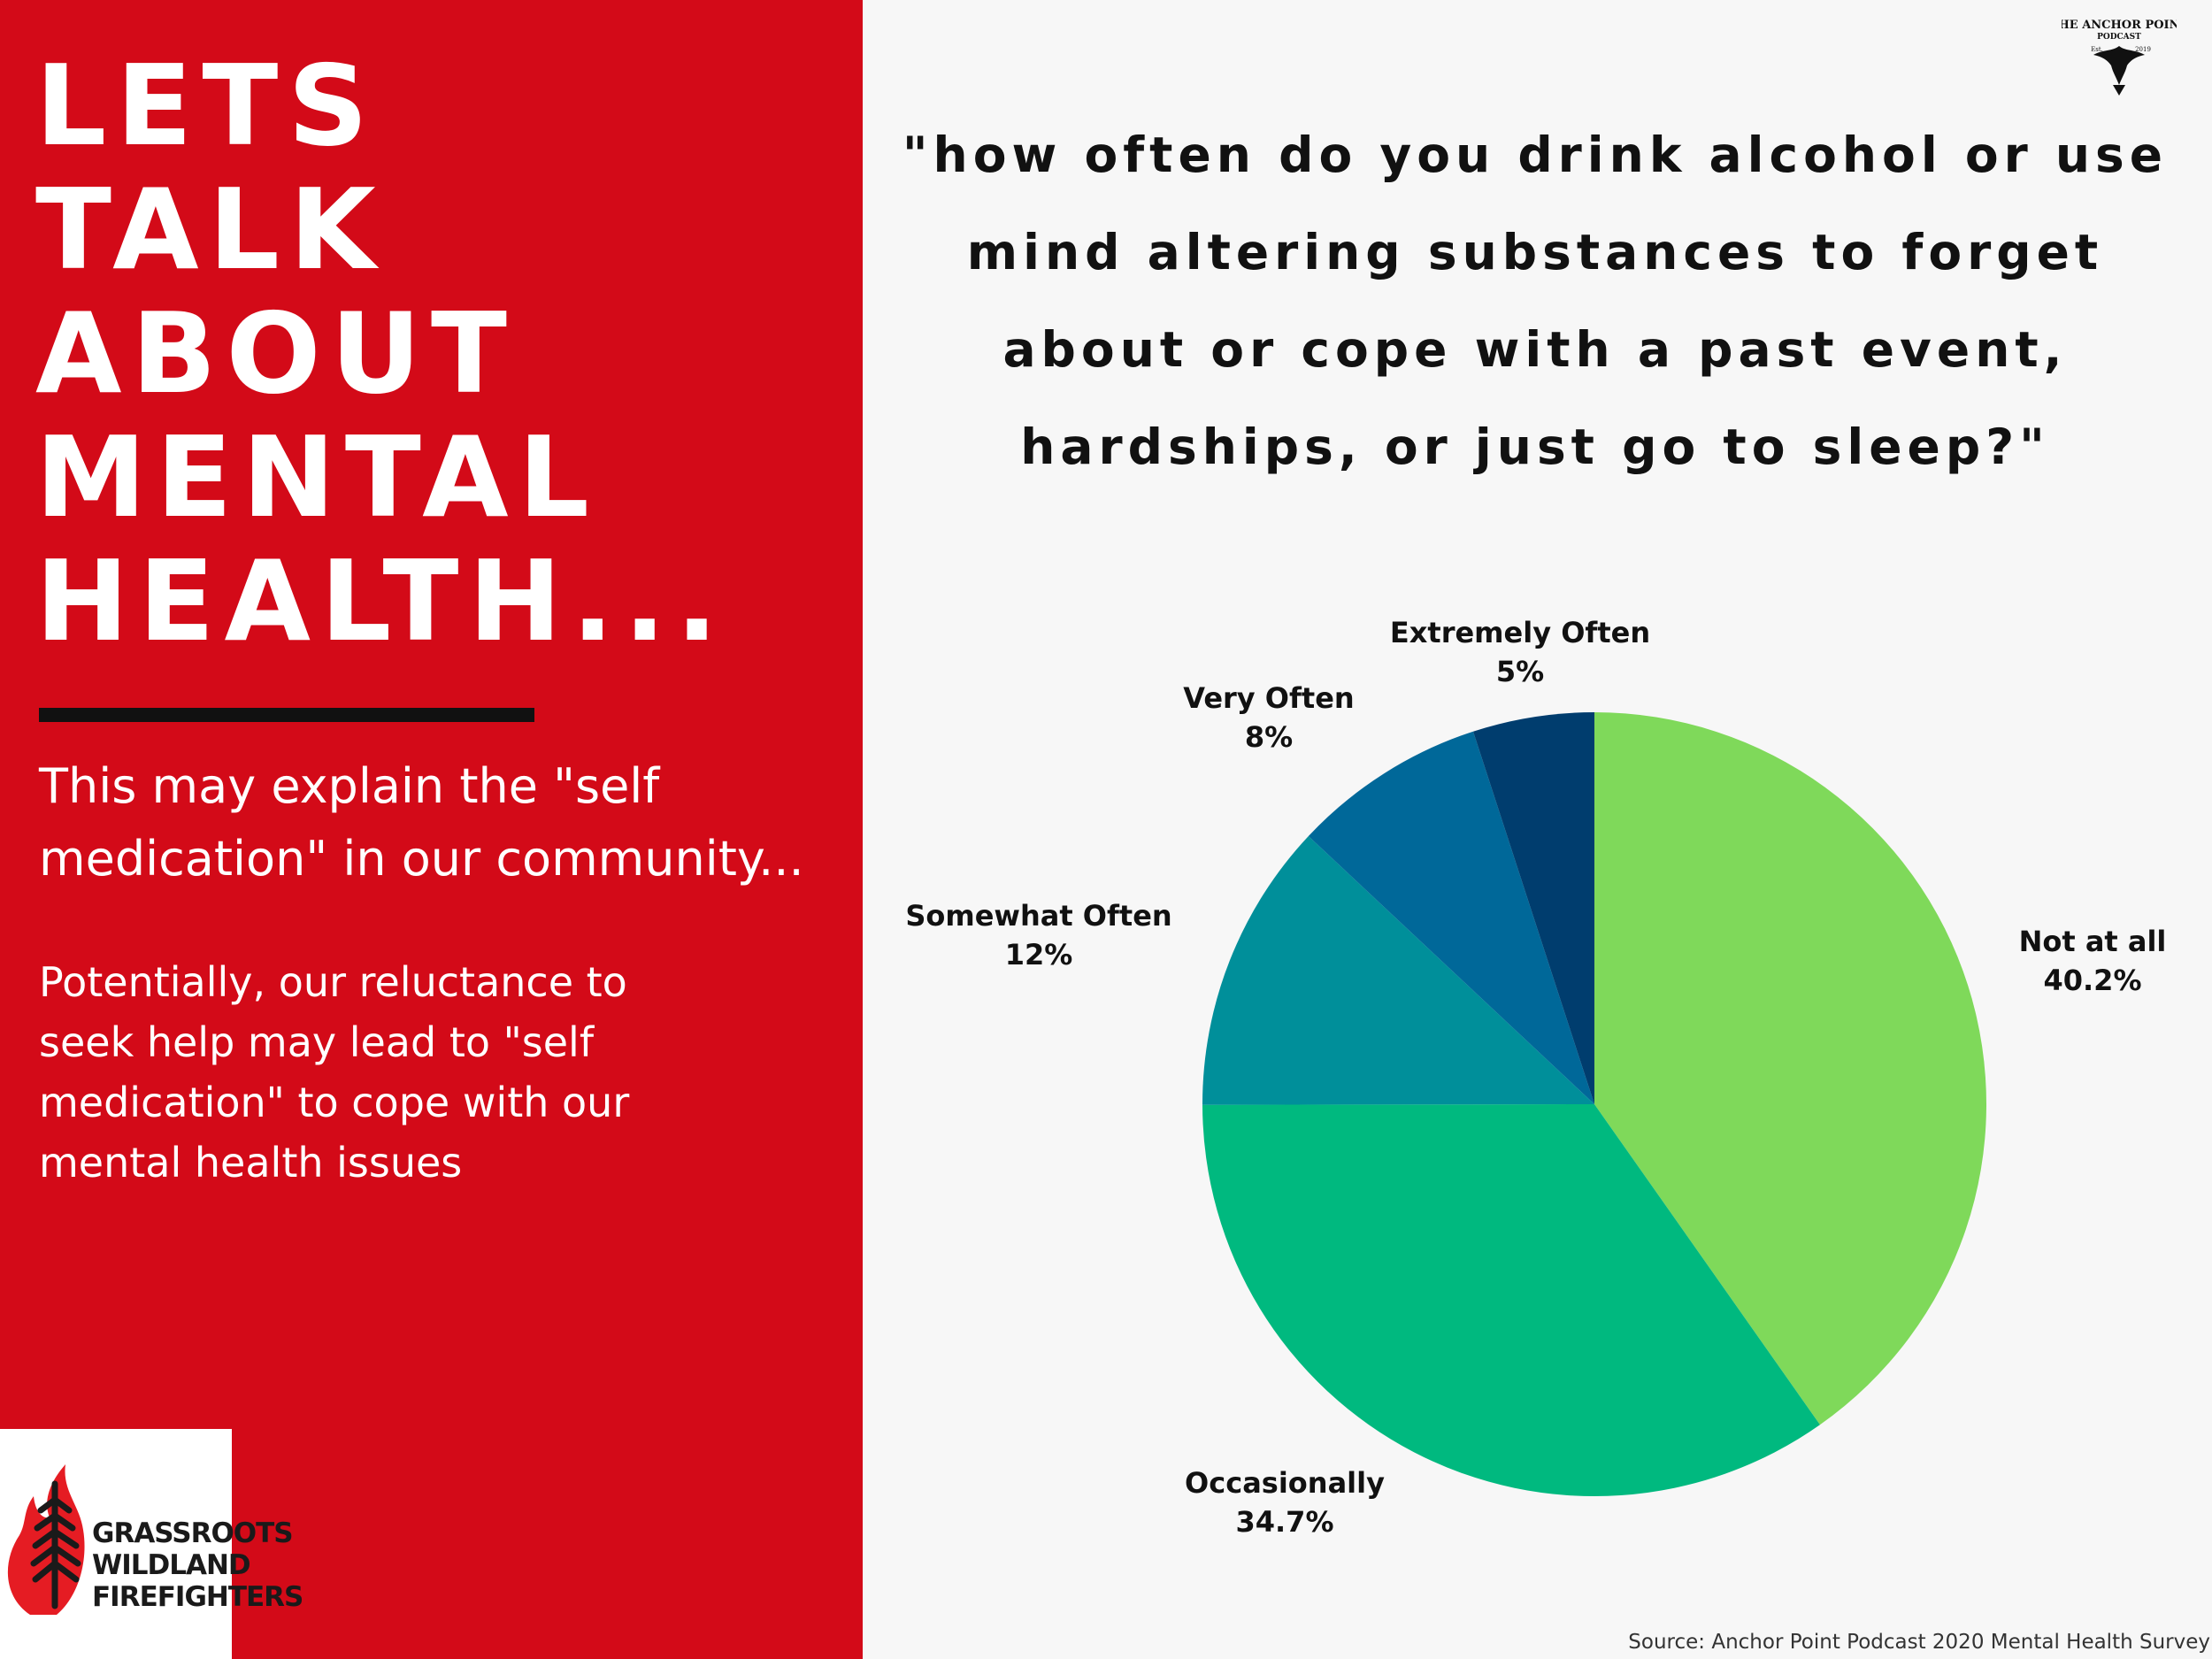  I want to click on logo-text: GRASSROOTS WILDLAND FIREFIGHTERS, so click(197, 1565).